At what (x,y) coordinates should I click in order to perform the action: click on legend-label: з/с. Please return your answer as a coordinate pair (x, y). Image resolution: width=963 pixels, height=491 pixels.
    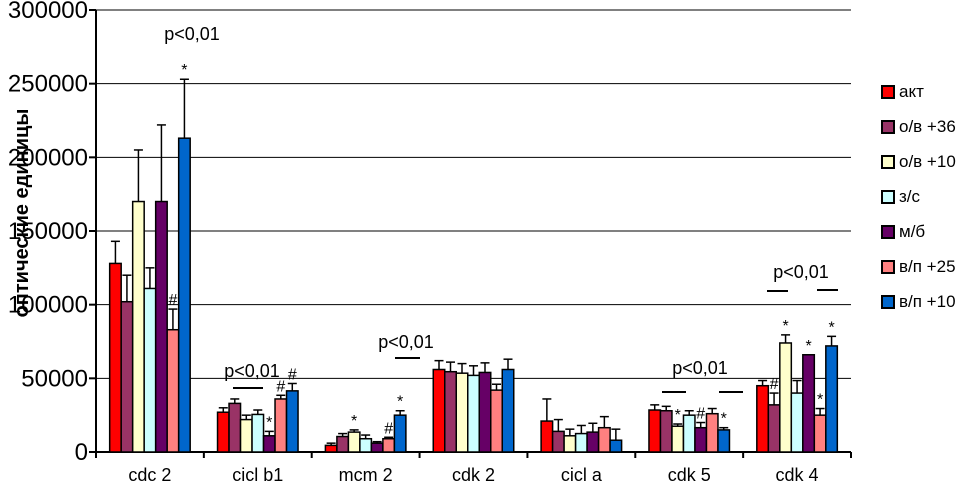
    Looking at the image, I should click on (910, 196).